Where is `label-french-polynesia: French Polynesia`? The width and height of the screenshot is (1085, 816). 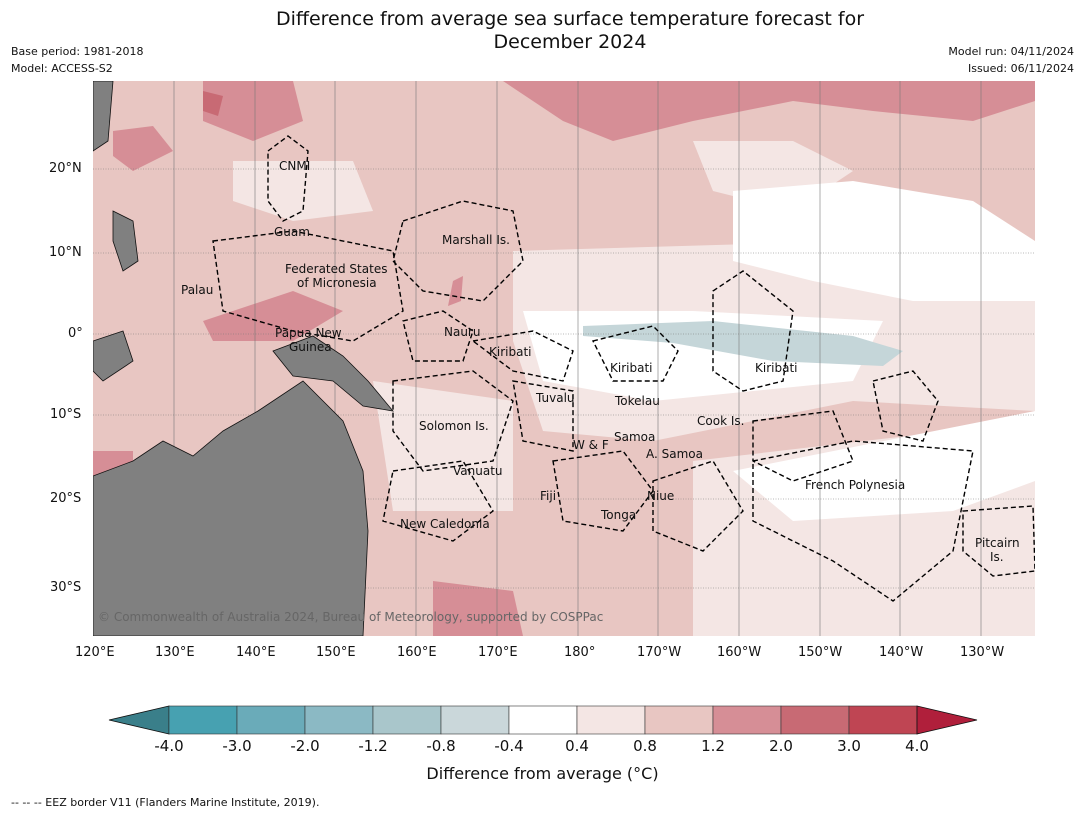 label-french-polynesia: French Polynesia is located at coordinates (855, 485).